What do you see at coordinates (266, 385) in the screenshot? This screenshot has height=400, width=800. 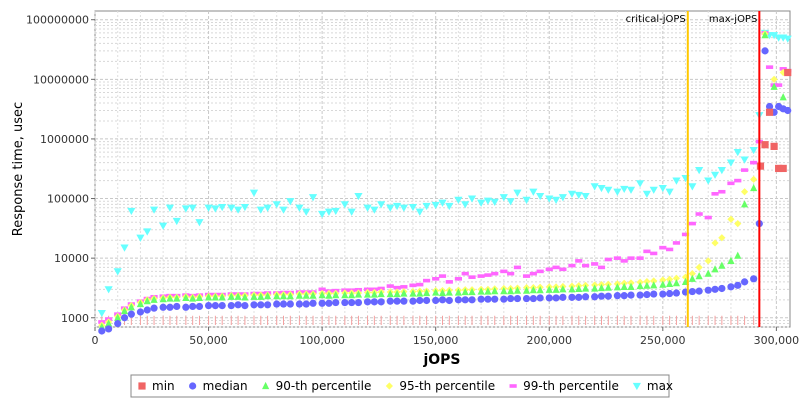 I see `legend-marker` at bounding box center [266, 385].